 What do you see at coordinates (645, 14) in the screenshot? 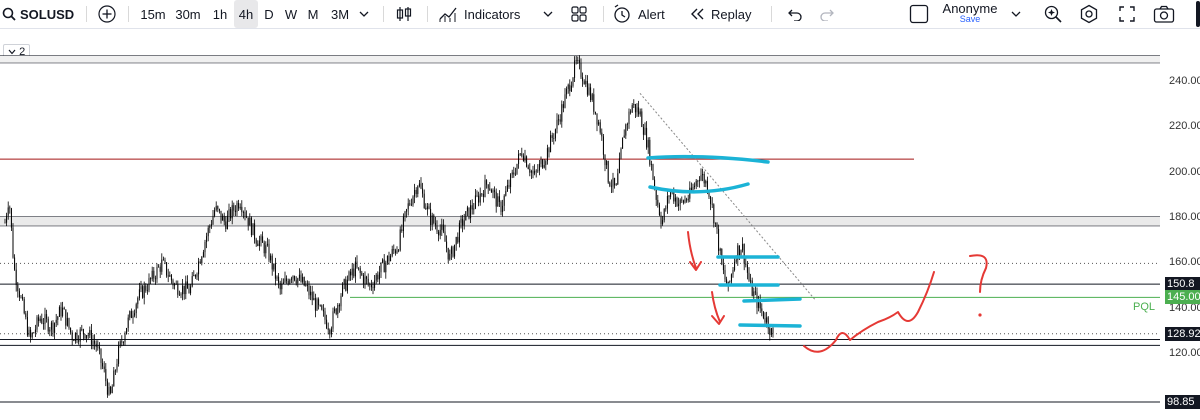
I see `alert-button: Alert` at bounding box center [645, 14].